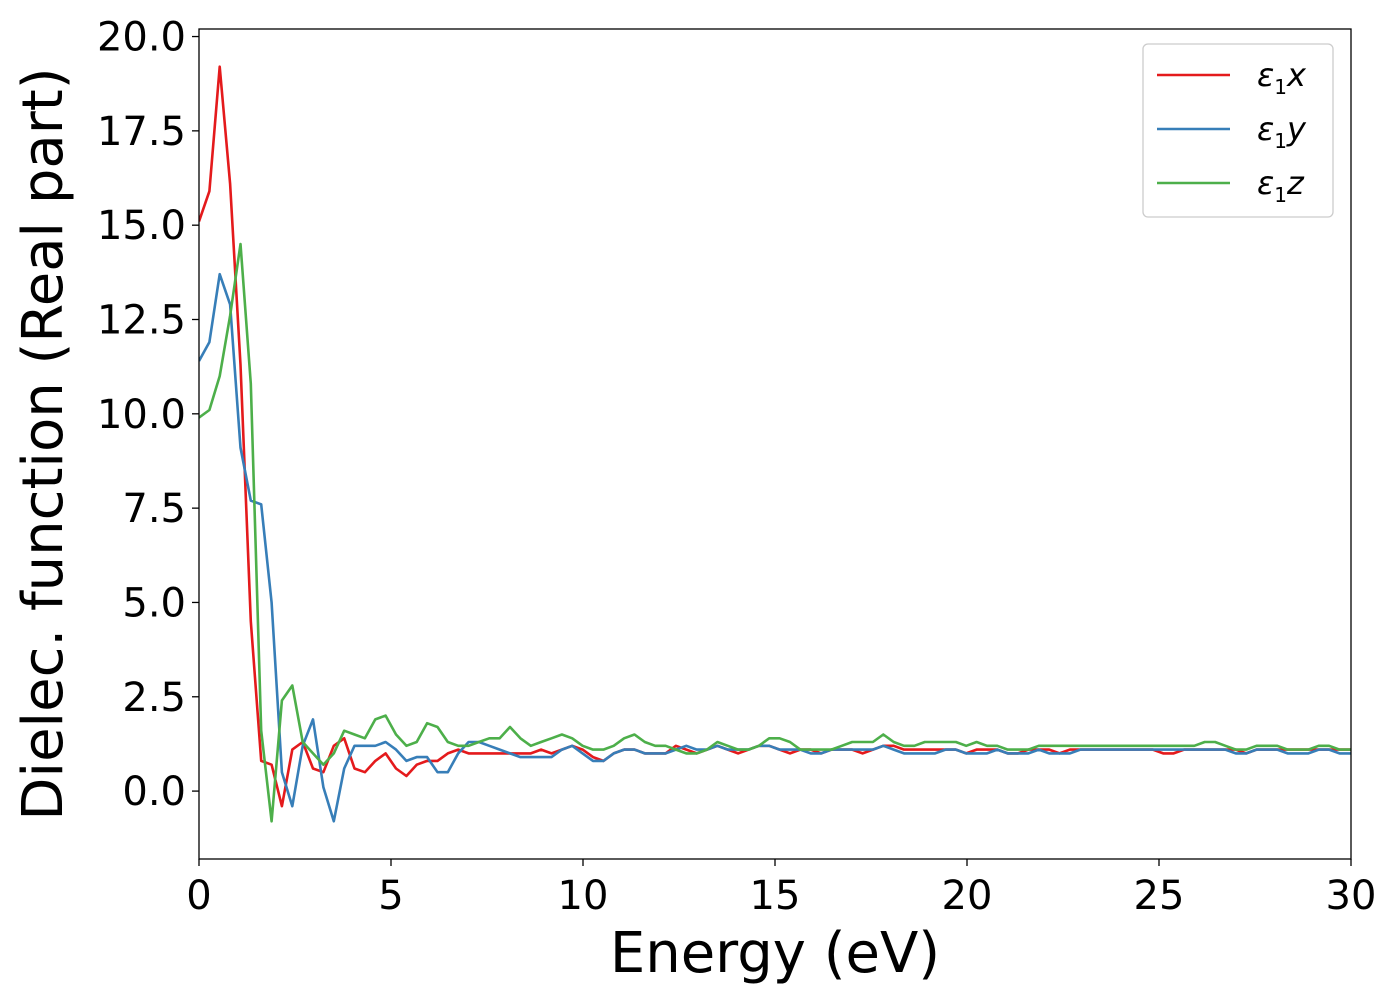 The image size is (1400, 1000). Describe the element at coordinates (154, 698) in the screenshot. I see `y-tick-label: 2.5` at that location.